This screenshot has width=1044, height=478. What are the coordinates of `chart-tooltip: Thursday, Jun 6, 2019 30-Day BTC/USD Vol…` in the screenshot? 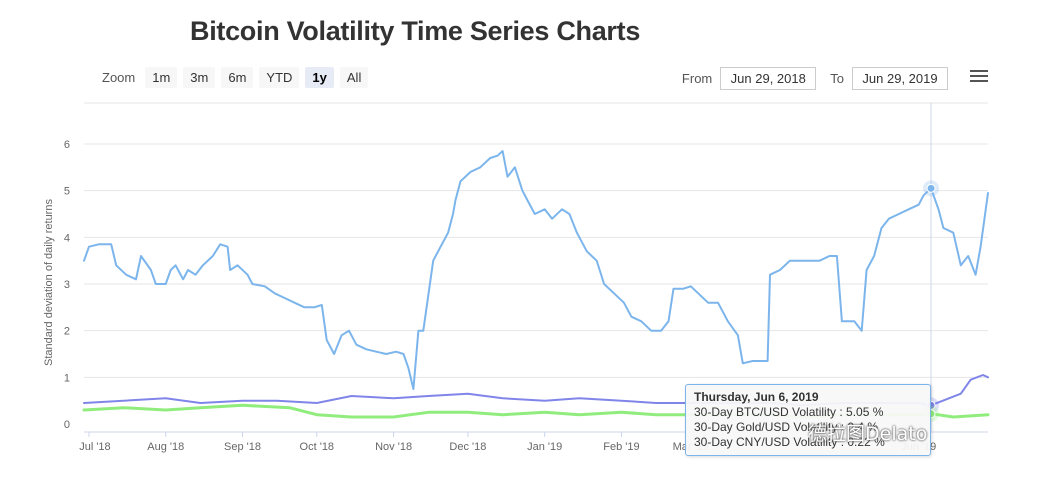 It's located at (808, 420).